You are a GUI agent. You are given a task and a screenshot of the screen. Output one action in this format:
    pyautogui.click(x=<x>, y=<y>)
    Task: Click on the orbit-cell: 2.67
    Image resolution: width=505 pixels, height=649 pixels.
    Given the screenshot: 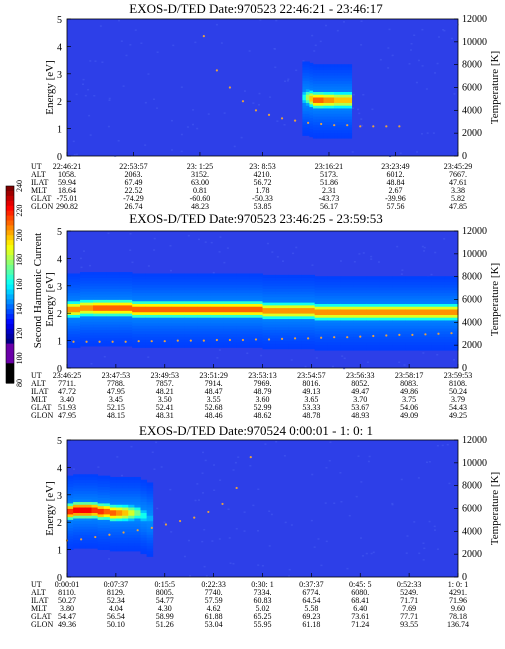 What is the action you would take?
    pyautogui.click(x=395, y=190)
    